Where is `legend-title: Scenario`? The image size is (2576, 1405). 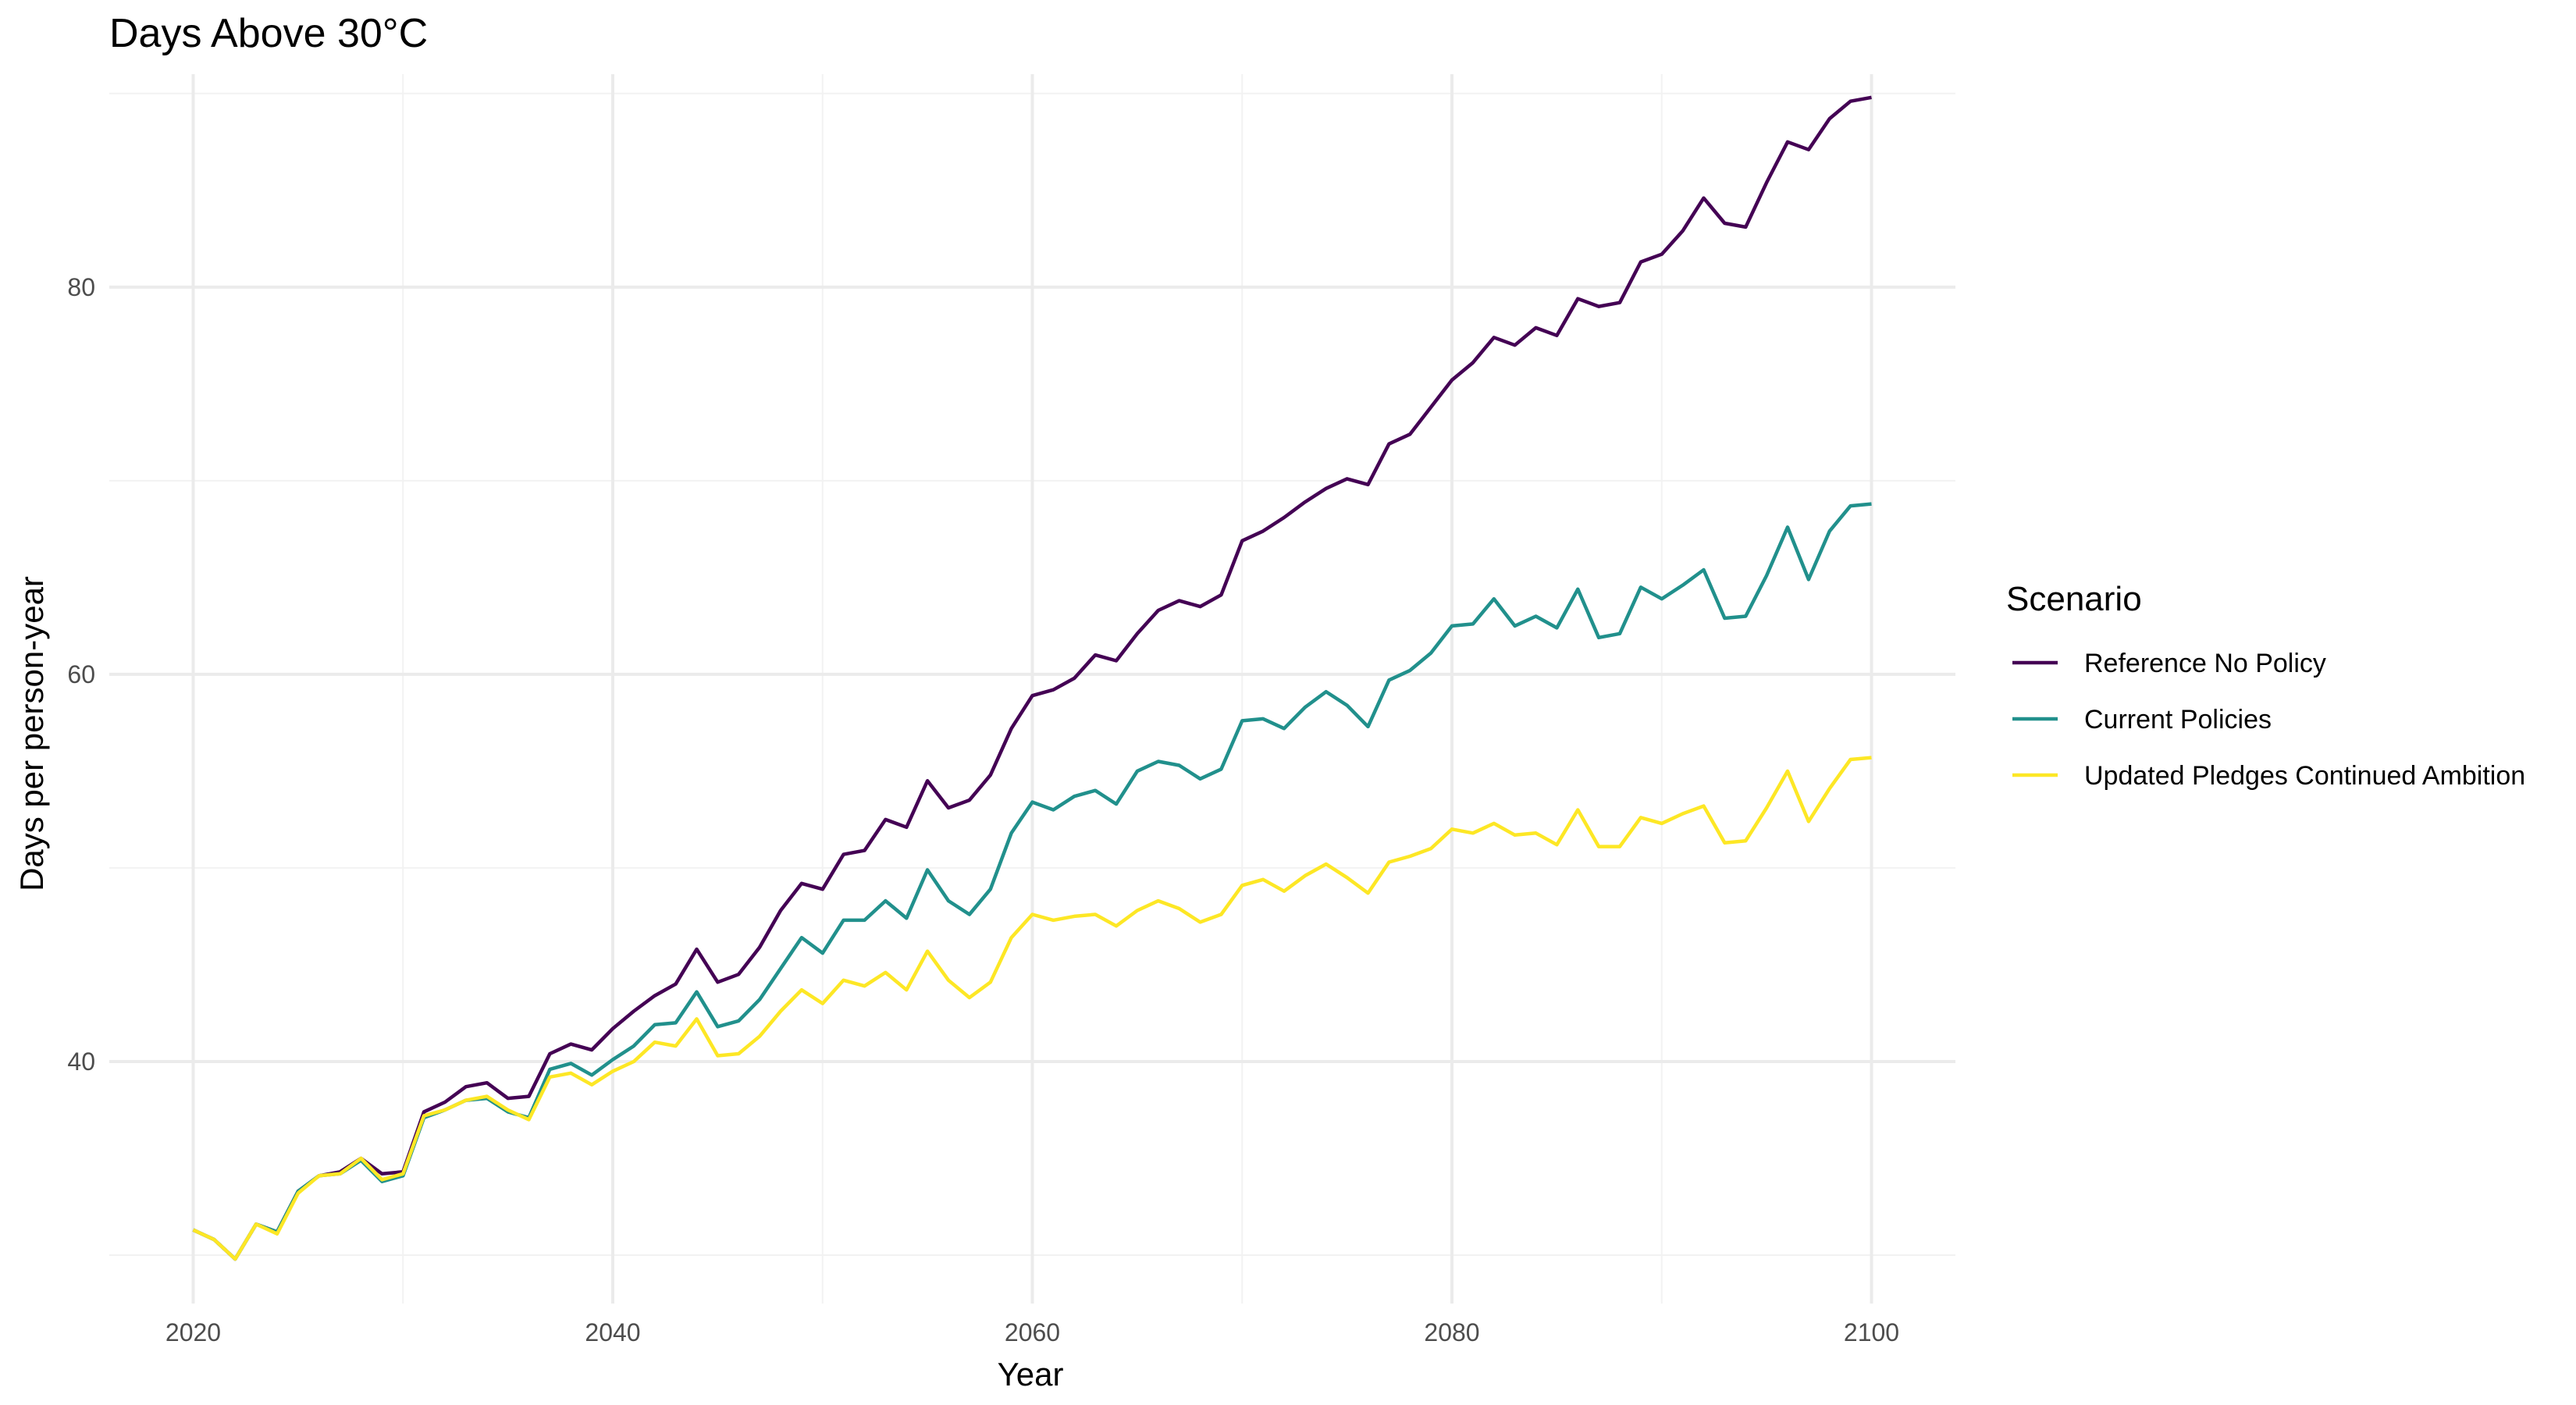
legend-title: Scenario is located at coordinates (2074, 599).